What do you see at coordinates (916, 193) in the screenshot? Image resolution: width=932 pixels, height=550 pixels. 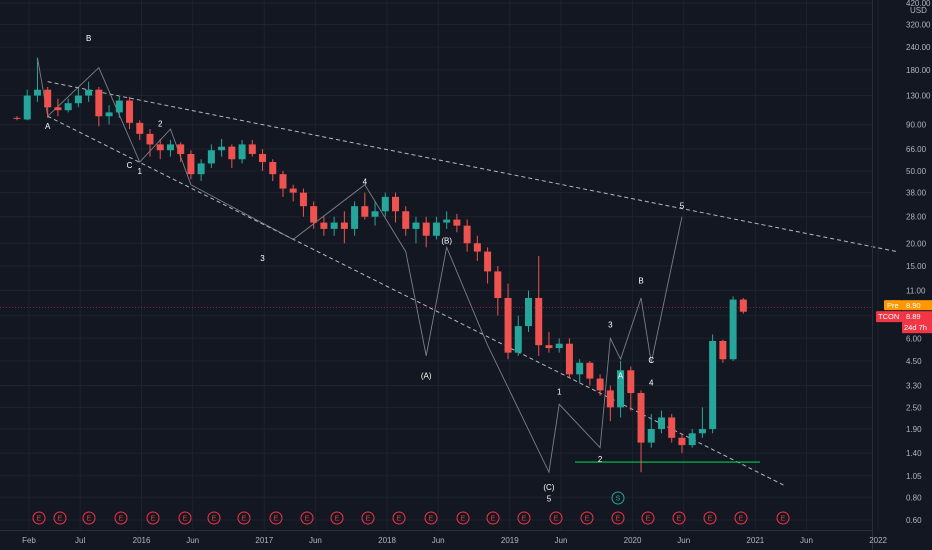 I see `price-tick-label: 38.00` at bounding box center [916, 193].